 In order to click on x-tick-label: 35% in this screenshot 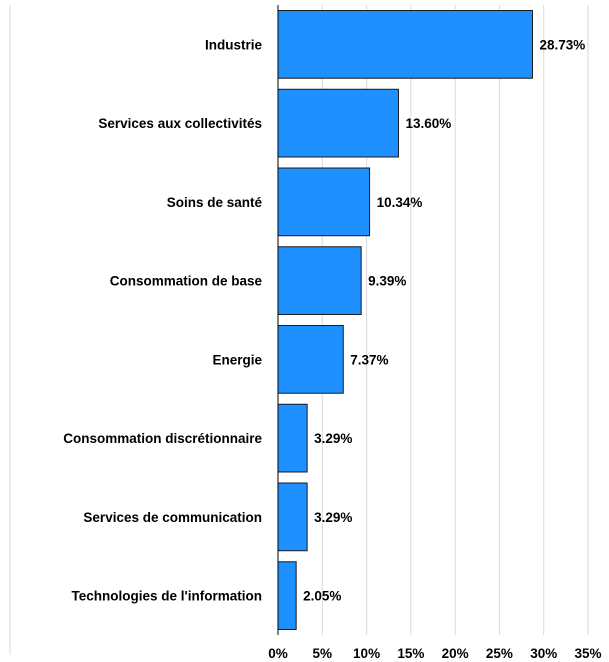, I will do `click(587, 653)`.